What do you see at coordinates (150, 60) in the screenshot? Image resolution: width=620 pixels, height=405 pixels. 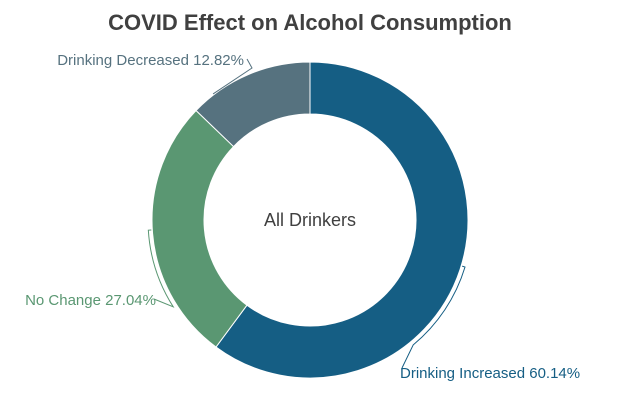 I see `data-label: Drinking Decreased 12.82%` at bounding box center [150, 60].